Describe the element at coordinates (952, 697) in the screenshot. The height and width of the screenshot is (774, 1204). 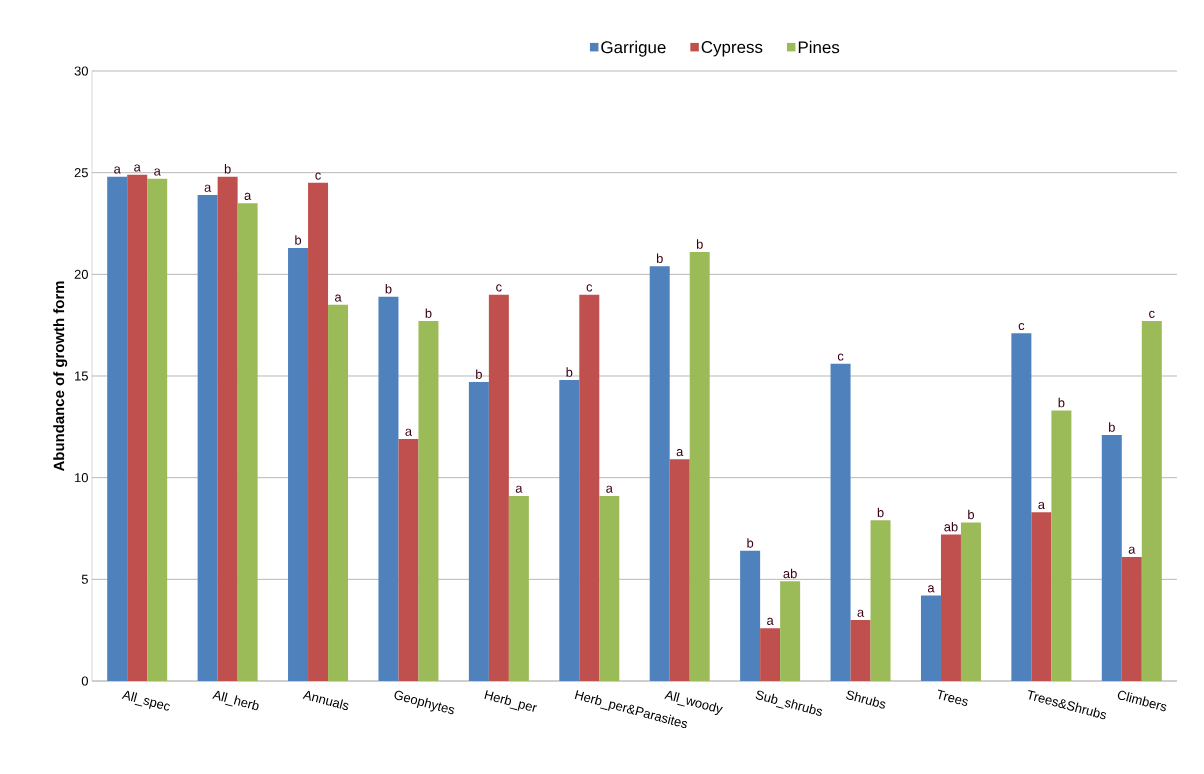
I see `x-tick-label: Trees` at that location.